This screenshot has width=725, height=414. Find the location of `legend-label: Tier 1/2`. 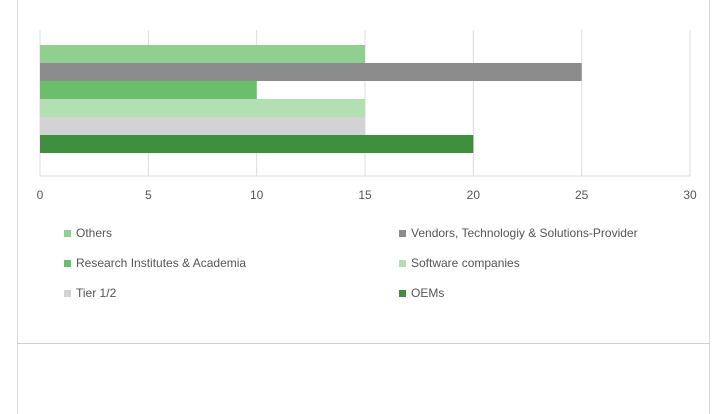

legend-label: Tier 1/2 is located at coordinates (96, 293).